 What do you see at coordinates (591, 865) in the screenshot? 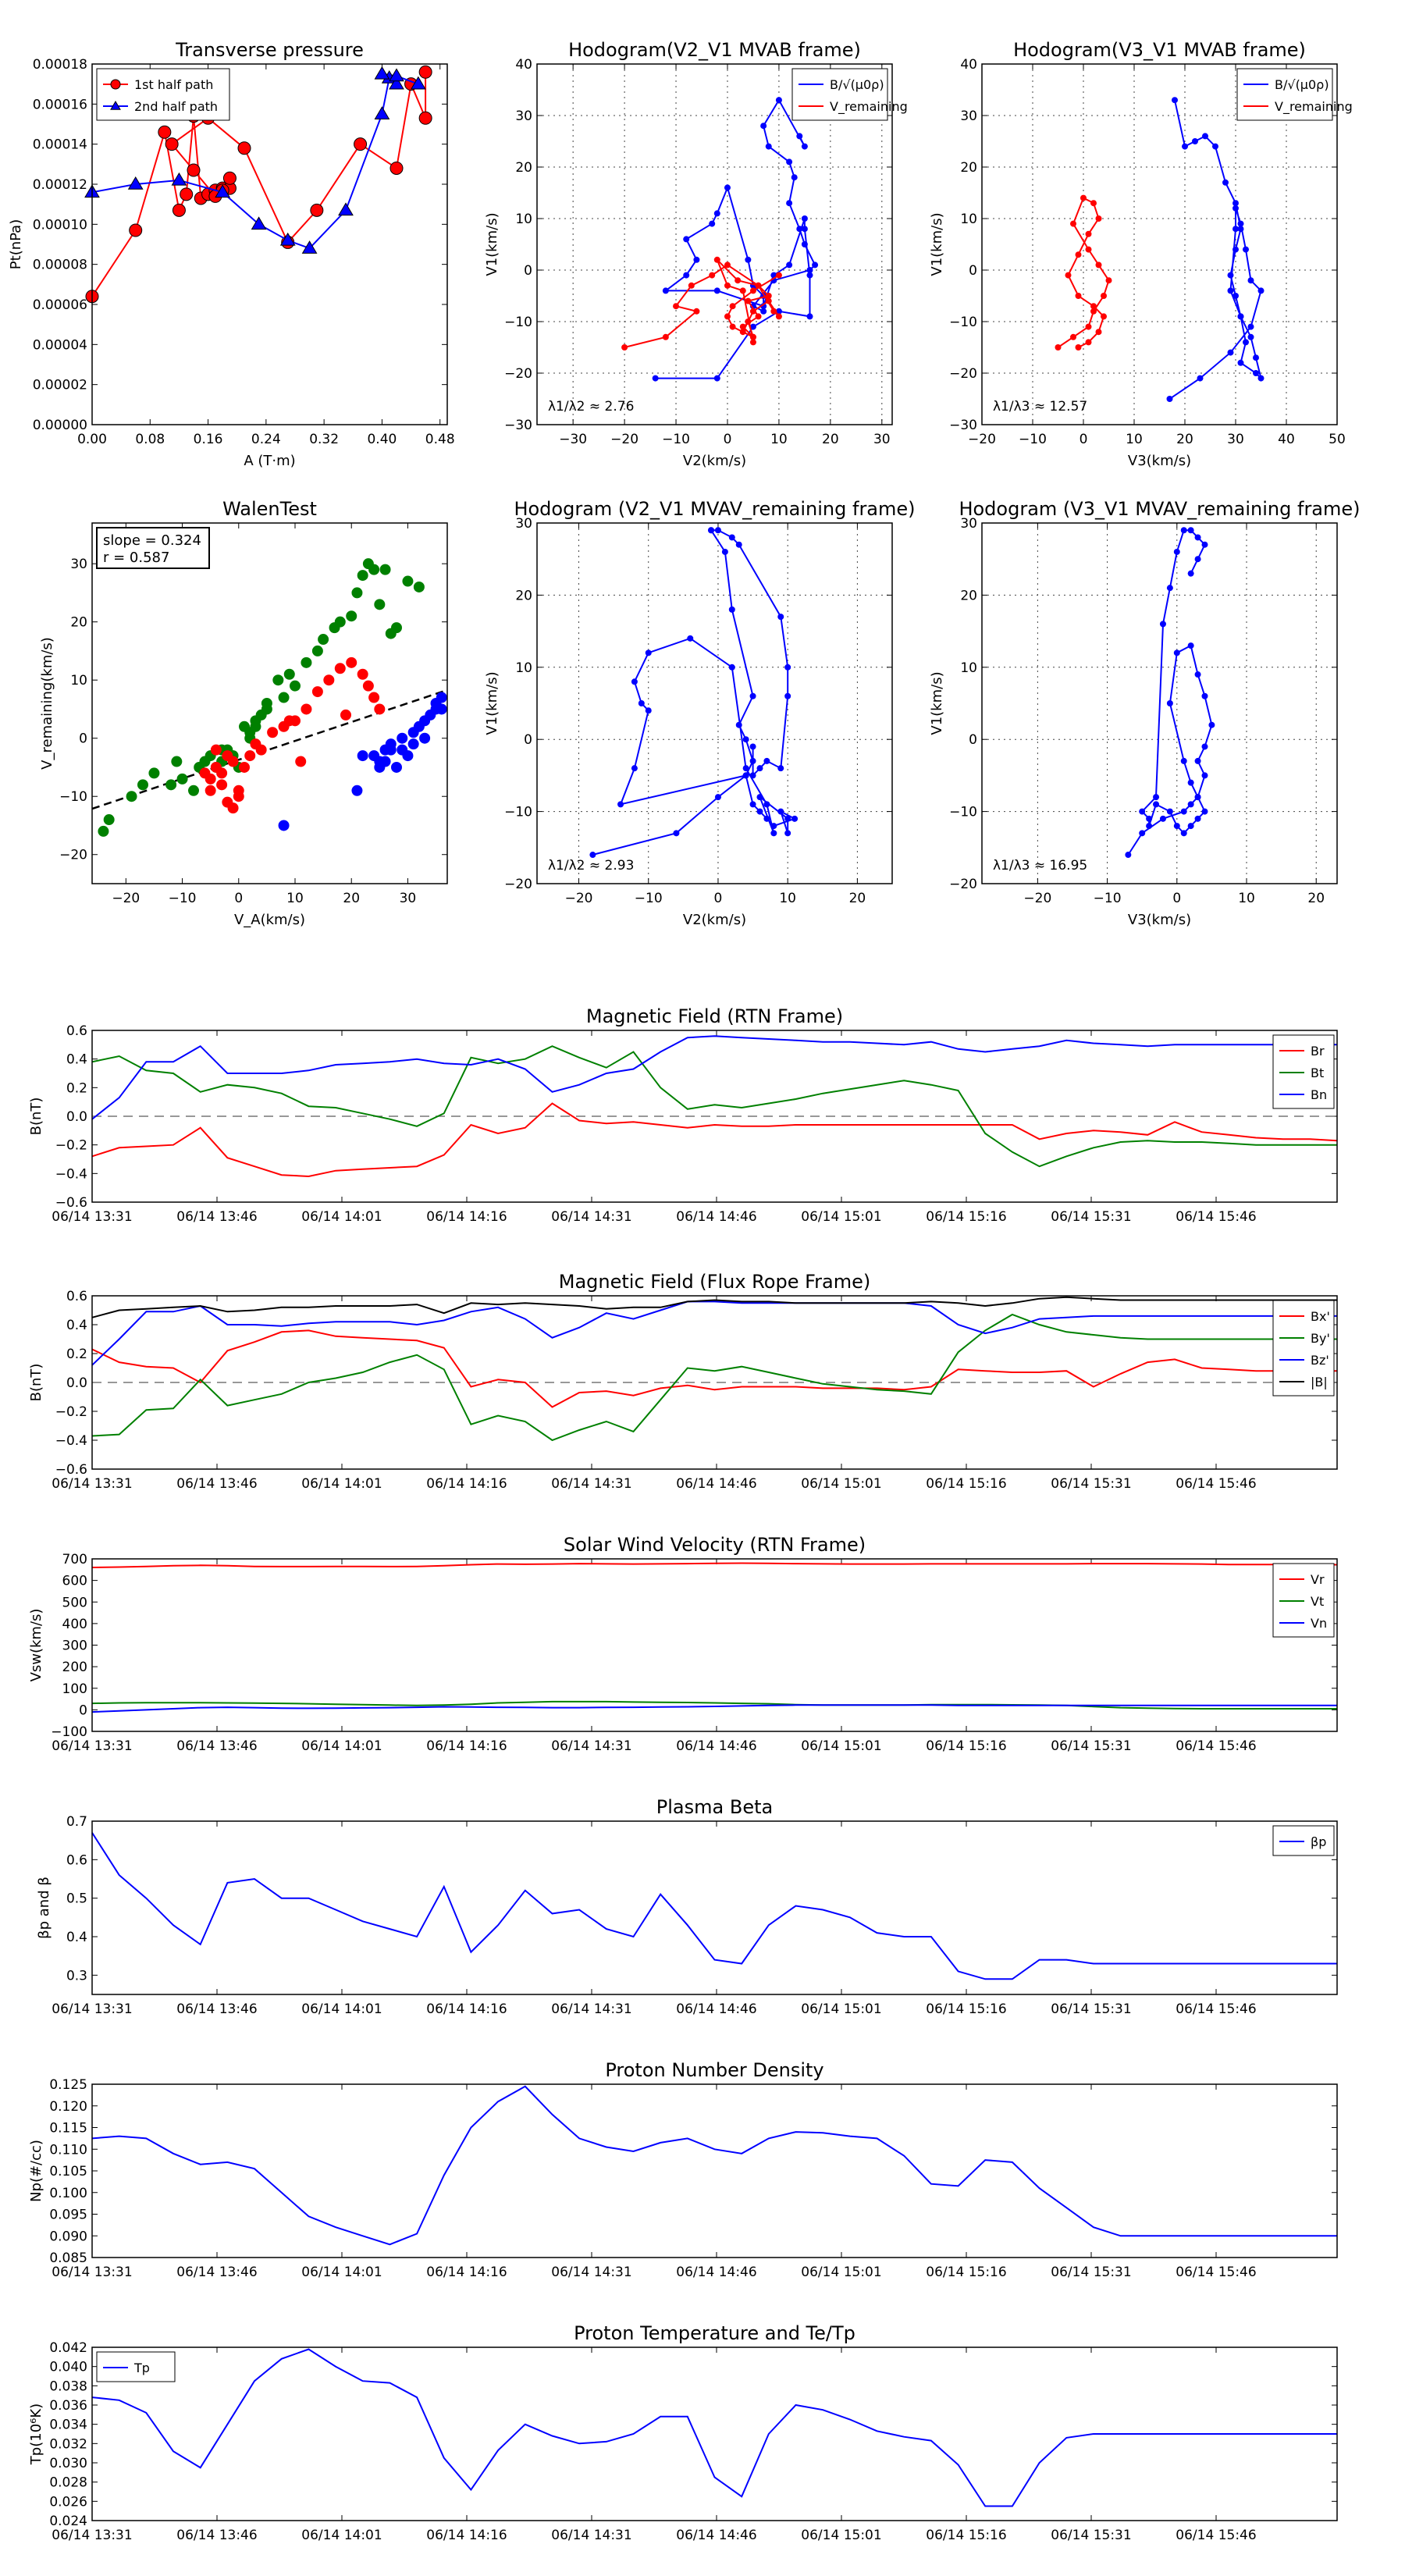
I see `ratio-annotation: λ1/λ2 ≈ 2.93` at bounding box center [591, 865].